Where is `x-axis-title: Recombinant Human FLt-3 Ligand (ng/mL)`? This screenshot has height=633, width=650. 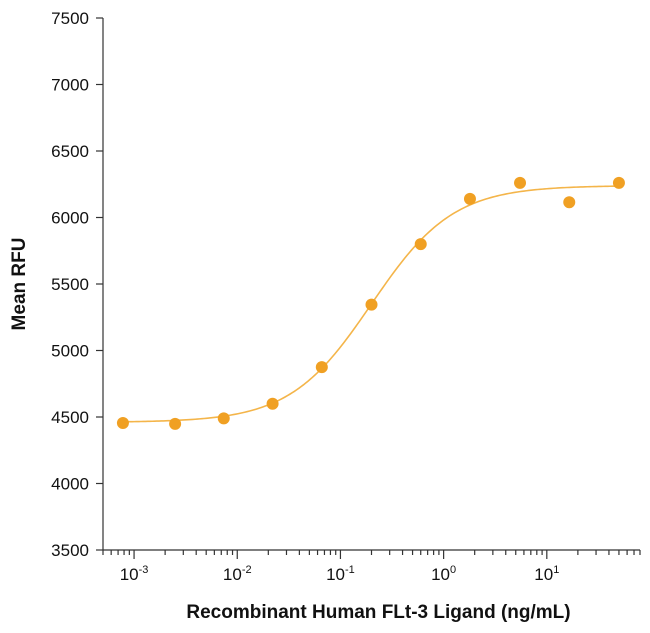 x-axis-title: Recombinant Human FLt-3 Ligand (ng/mL) is located at coordinates (378, 612).